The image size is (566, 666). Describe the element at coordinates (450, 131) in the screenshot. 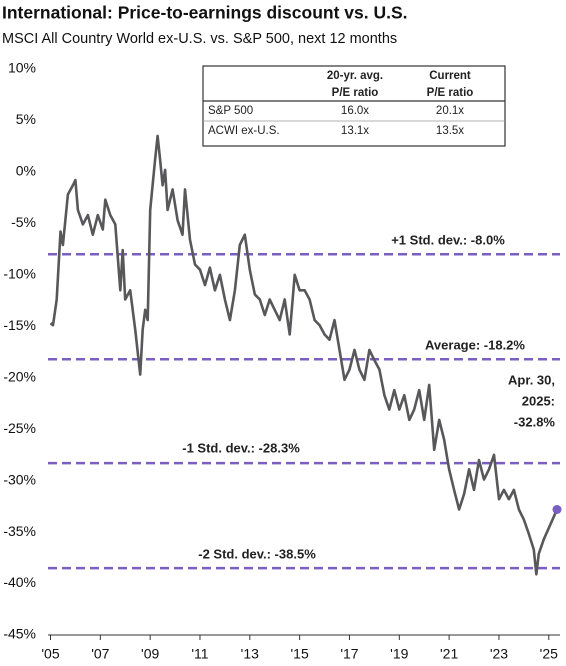

I see `table-cell: 13.5x` at that location.